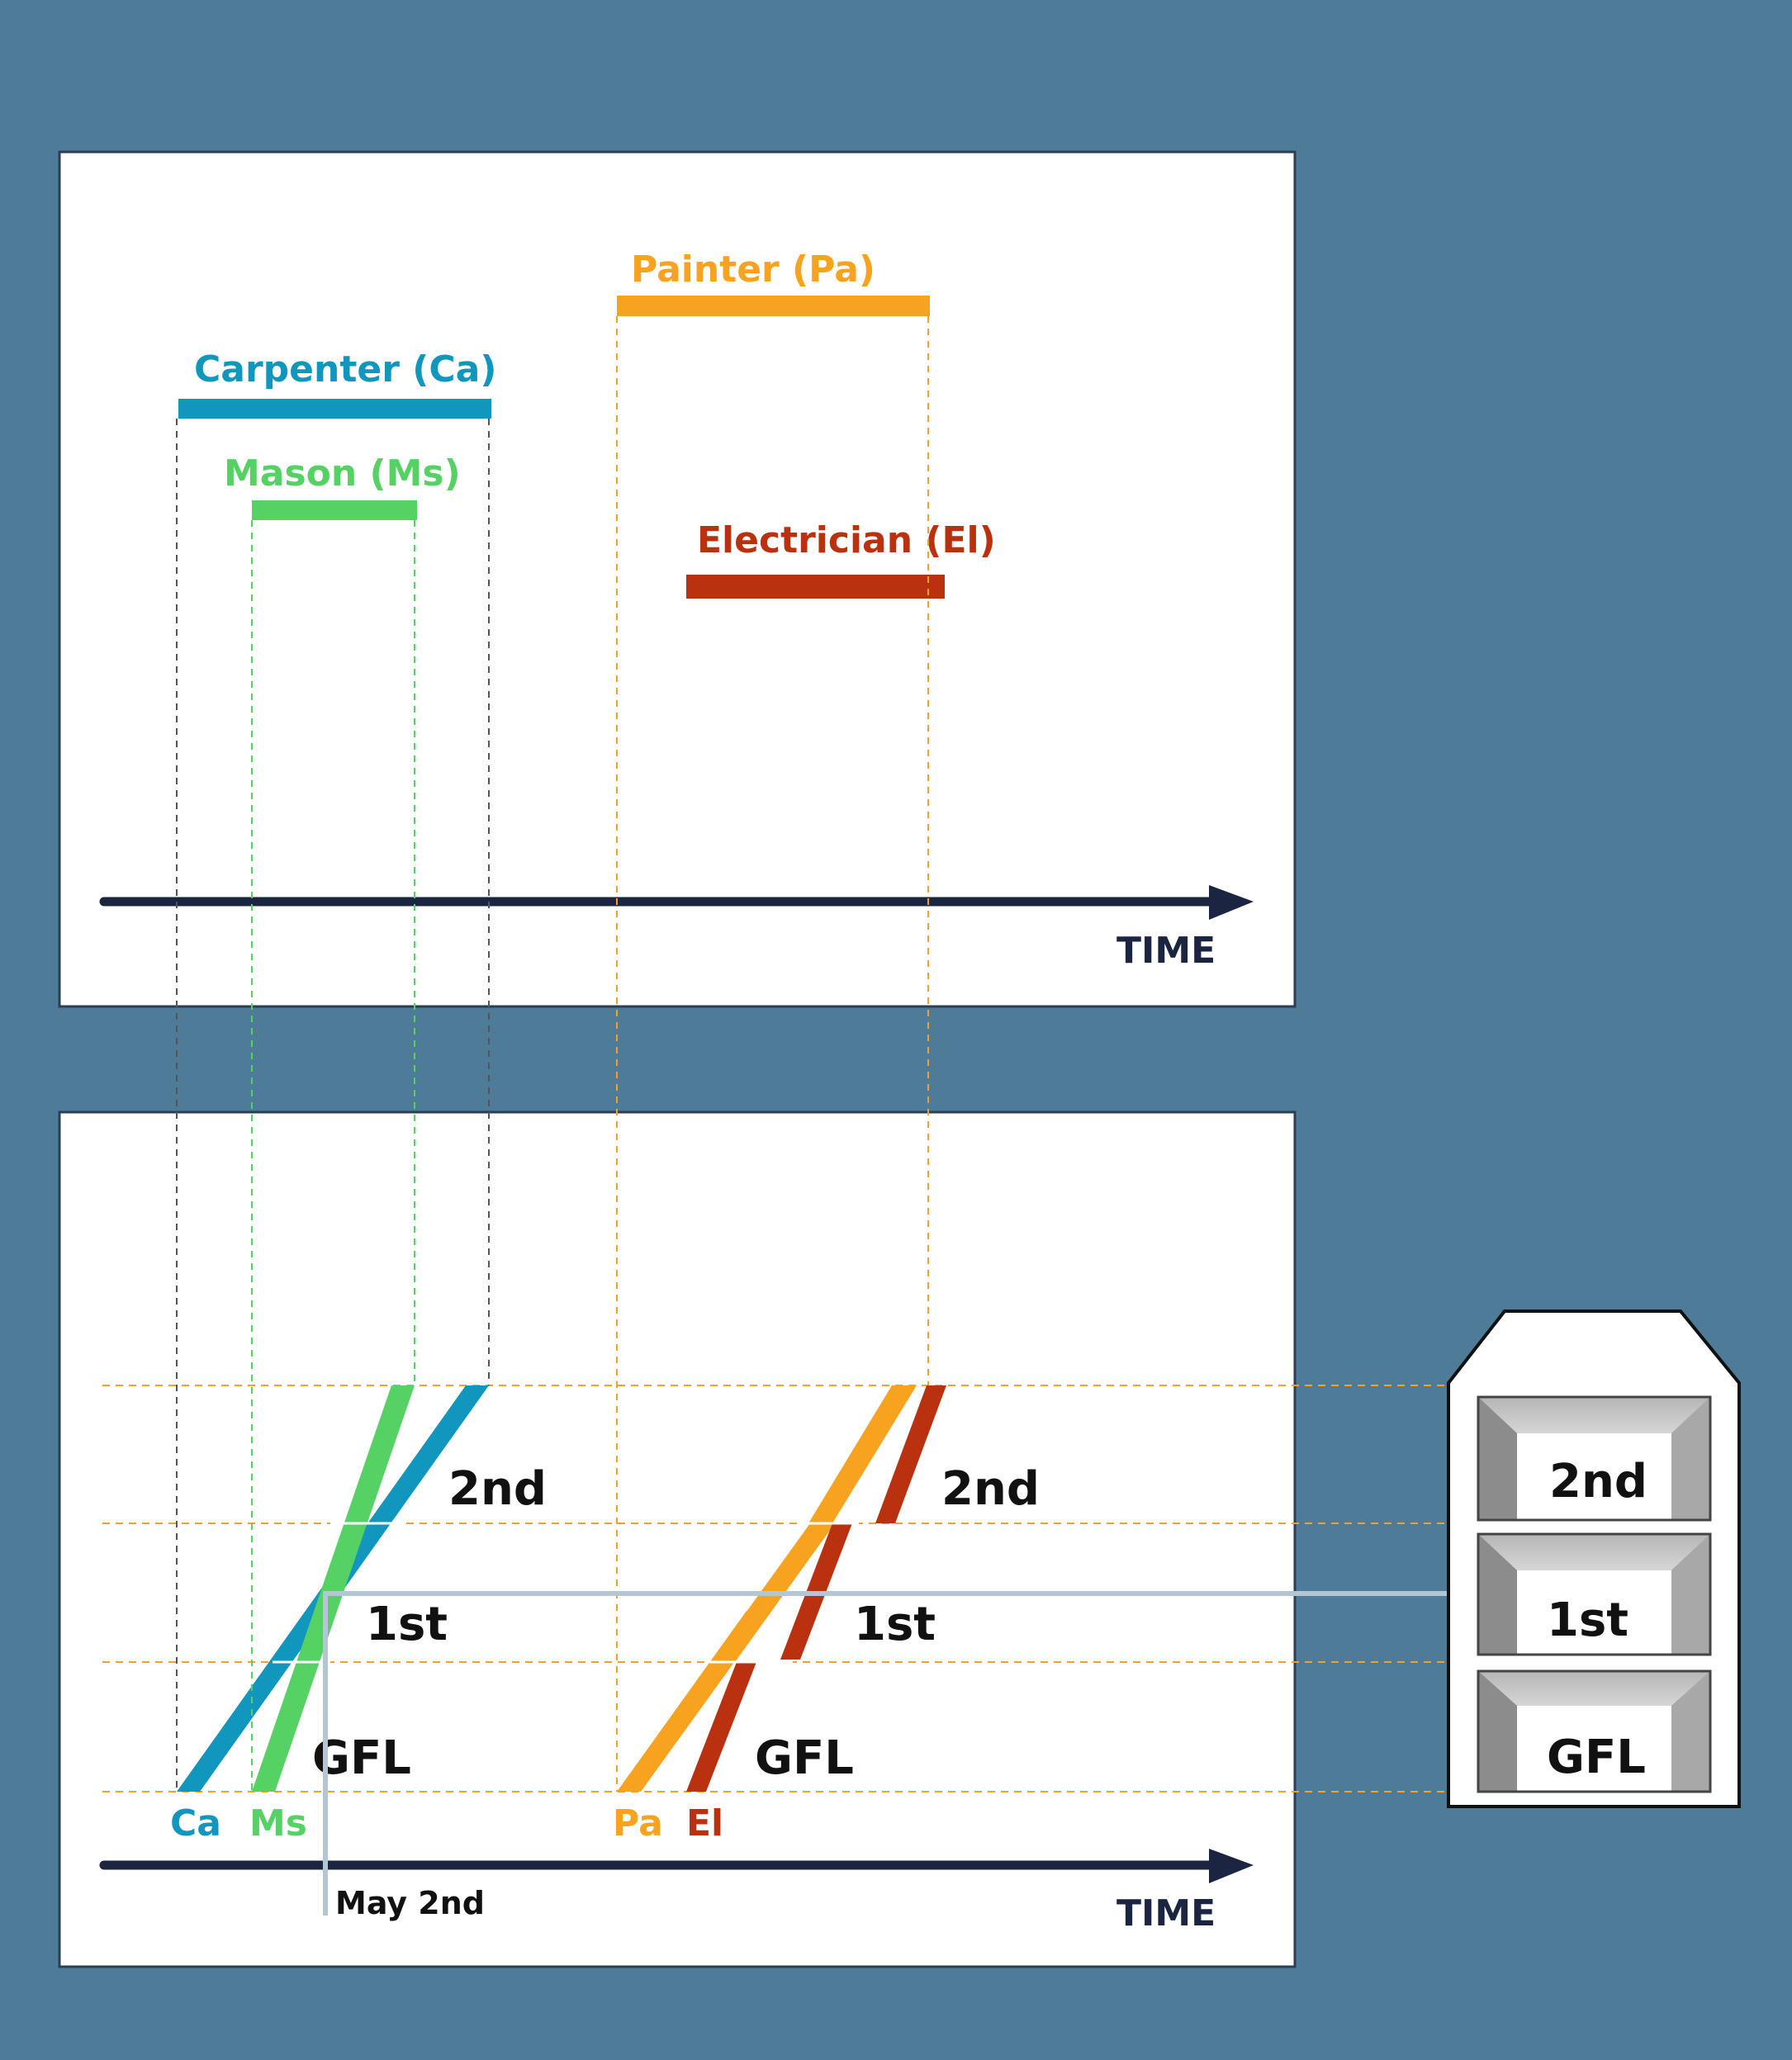  I want to click on lob-axis-arrowhead, so click(1231, 1866).